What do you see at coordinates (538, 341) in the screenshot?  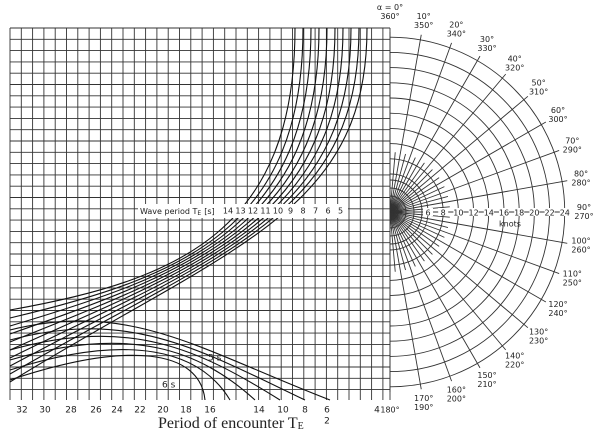 I see `angle-label: 230°` at bounding box center [538, 341].